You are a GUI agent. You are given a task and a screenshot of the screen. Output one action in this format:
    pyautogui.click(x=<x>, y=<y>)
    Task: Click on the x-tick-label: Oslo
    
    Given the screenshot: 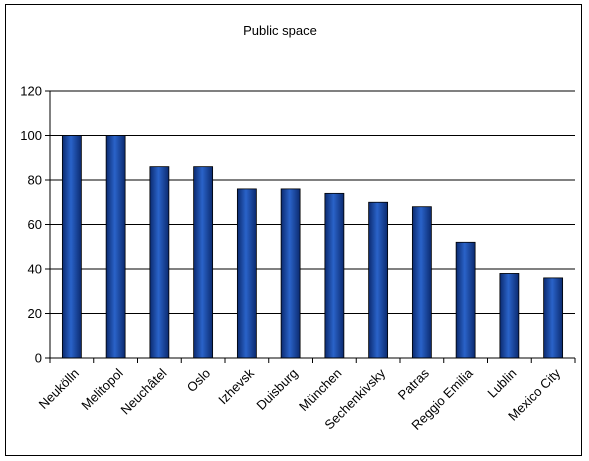 What is the action you would take?
    pyautogui.click(x=199, y=381)
    